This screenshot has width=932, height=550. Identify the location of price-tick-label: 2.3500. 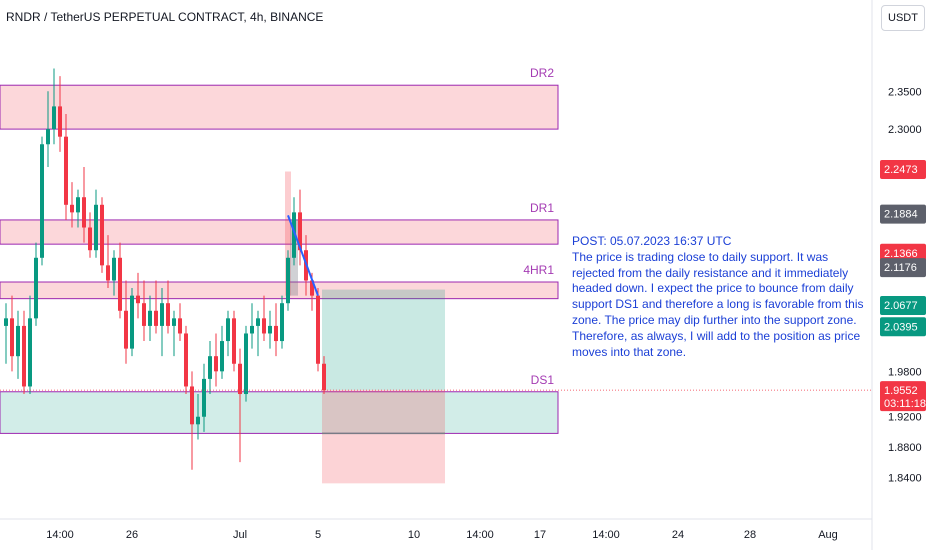
(905, 92).